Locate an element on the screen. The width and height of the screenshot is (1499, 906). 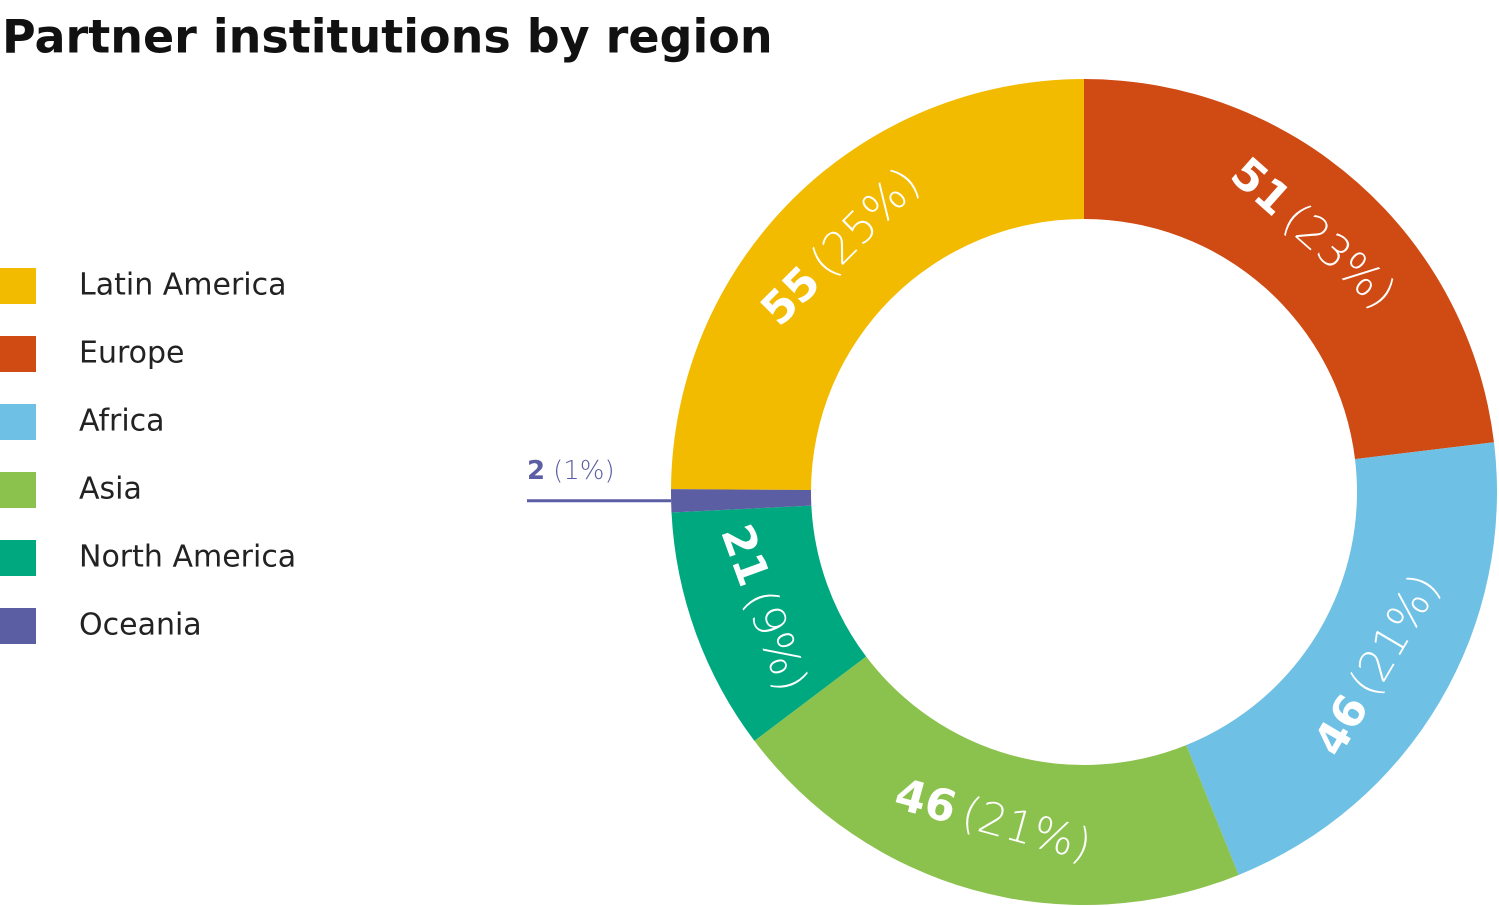
slice-label: 2 (1%) is located at coordinates (571, 470).